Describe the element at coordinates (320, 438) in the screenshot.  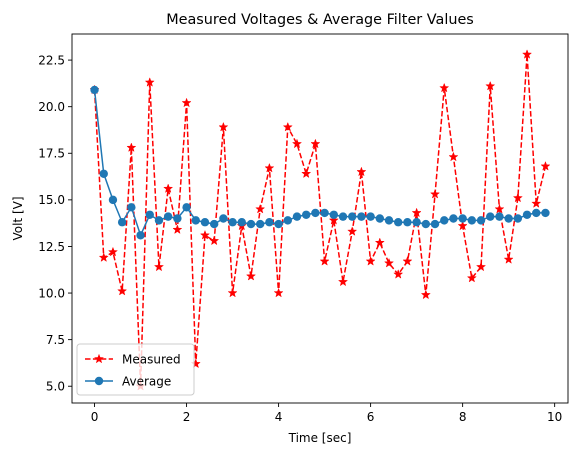
I see `x-axis-label: Time [sec]` at that location.